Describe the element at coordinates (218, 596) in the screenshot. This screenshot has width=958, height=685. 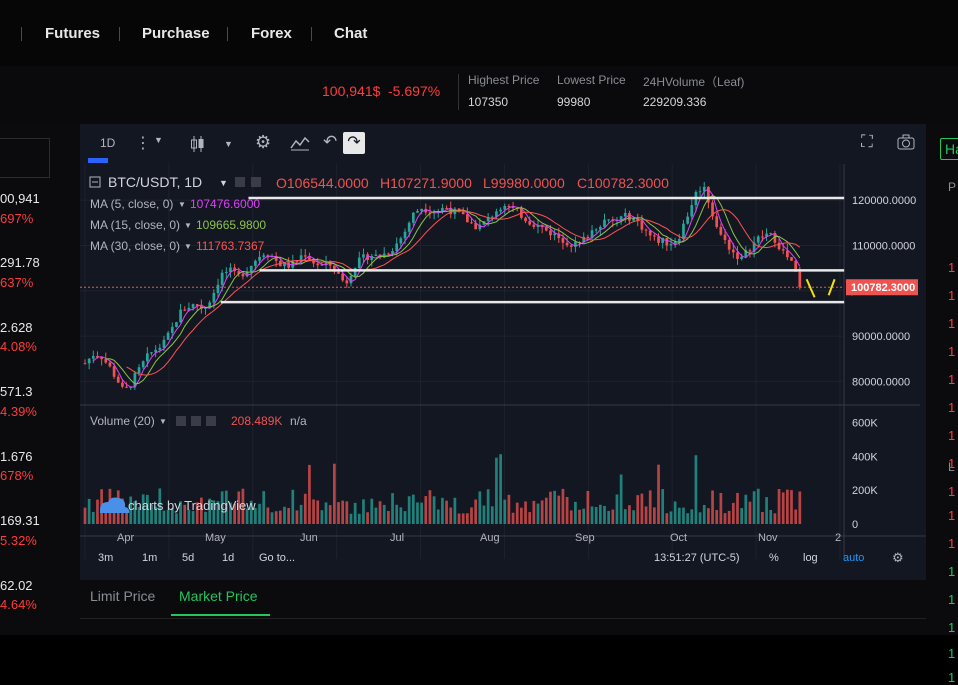
I see `tab-market-price: Market Price` at that location.